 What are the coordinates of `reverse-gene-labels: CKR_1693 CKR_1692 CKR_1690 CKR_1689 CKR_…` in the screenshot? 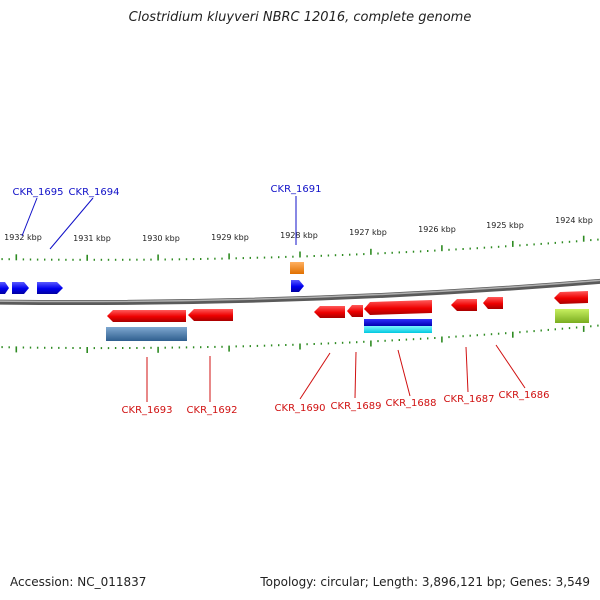 It's located at (336, 403).